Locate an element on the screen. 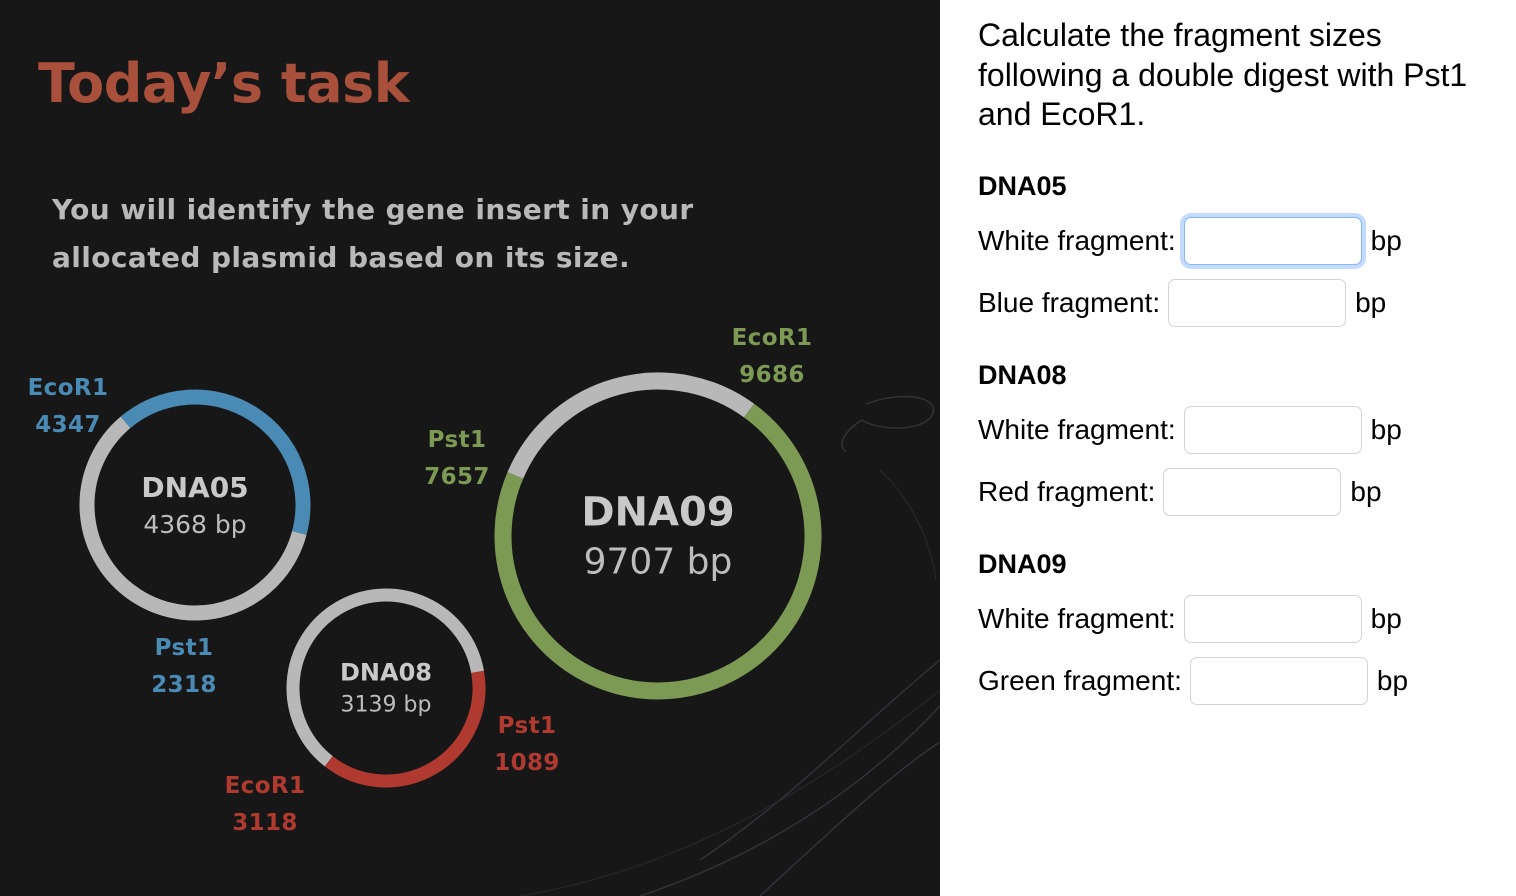 The height and width of the screenshot is (896, 1516). answer-block-dna09: DNA09 White fragment: bp Green fragment: bp is located at coordinates (1234, 630).